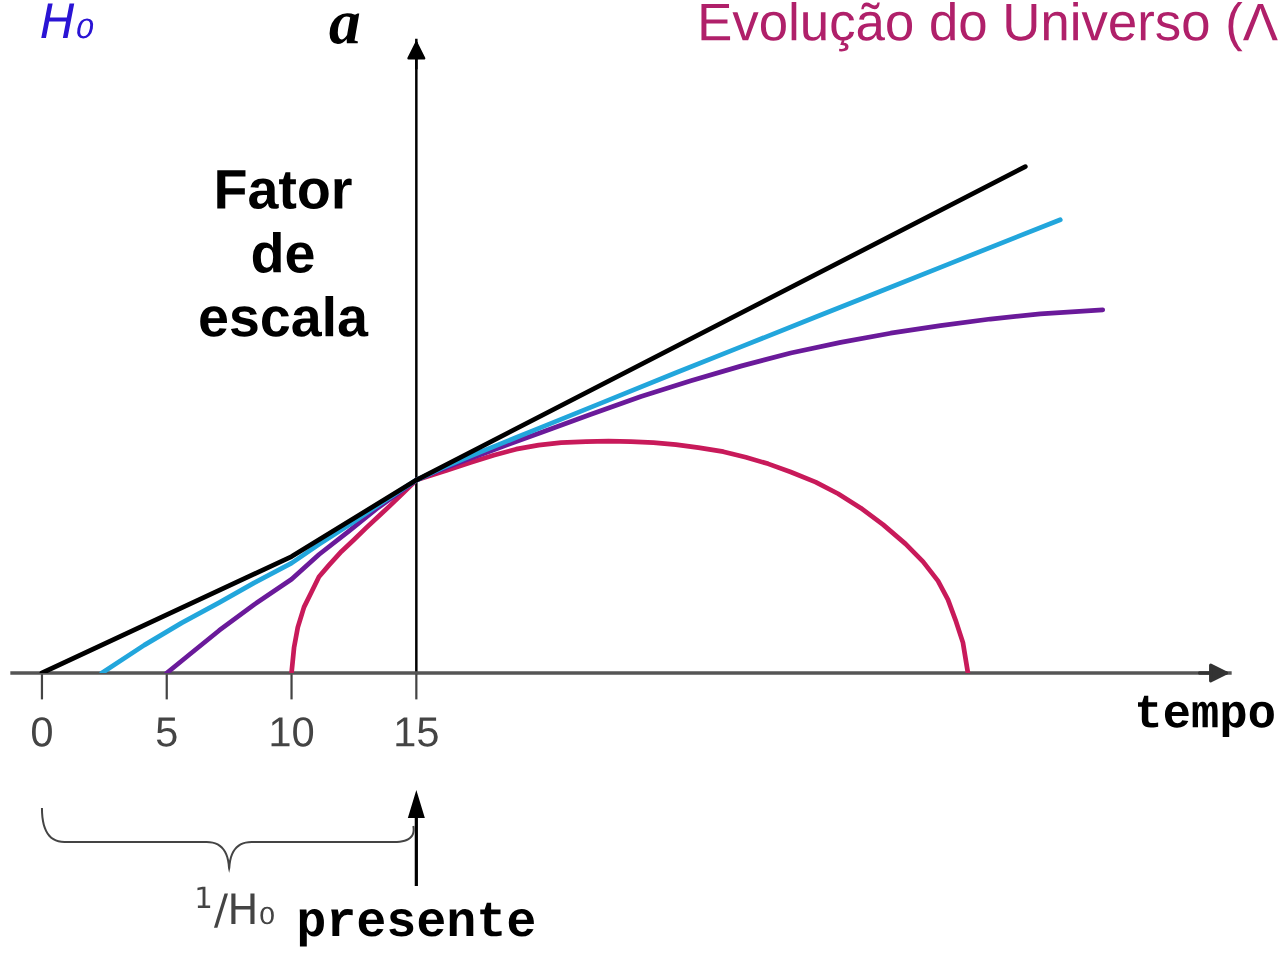 The width and height of the screenshot is (1282, 954). Describe the element at coordinates (235, 907) in the screenshot. I see `text: $^{1}$/H₀` at that location.